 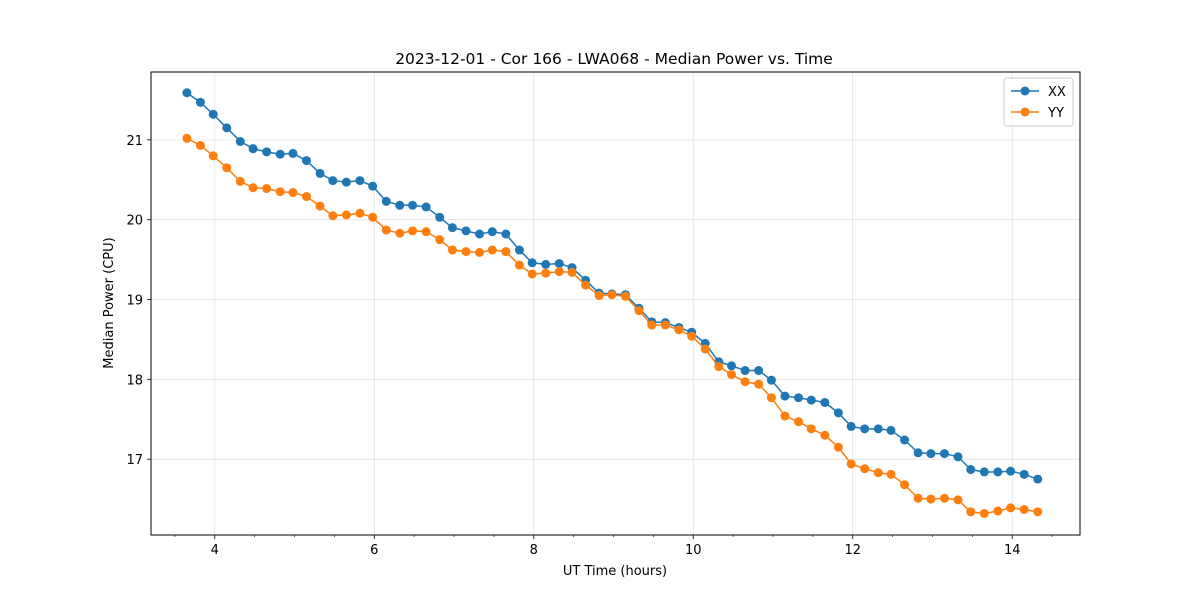 I want to click on x-tick-label: 12, so click(x=852, y=550).